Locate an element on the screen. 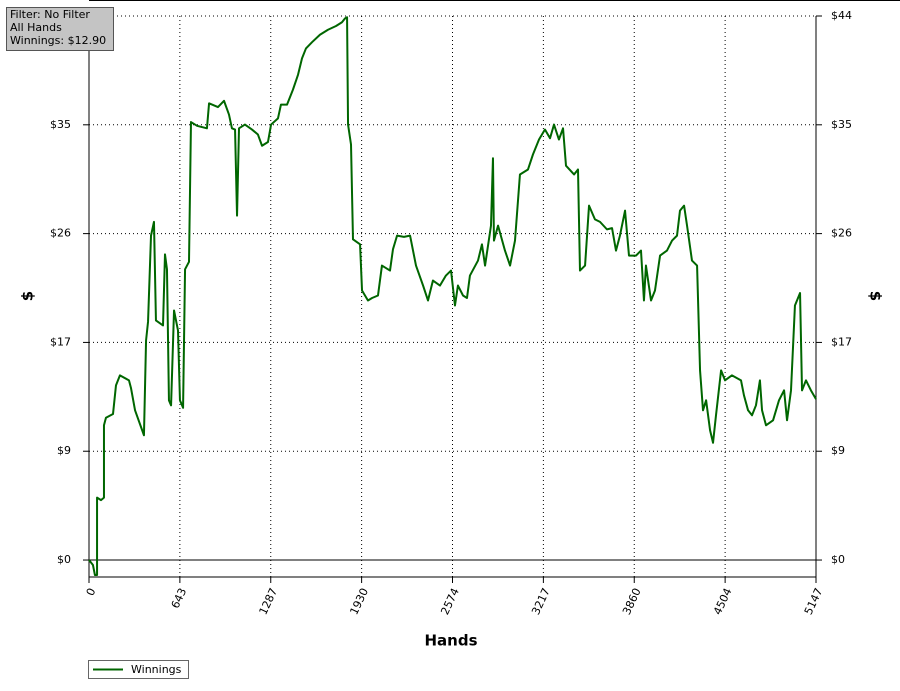 The height and width of the screenshot is (691, 900). y-axis-title: $ is located at coordinates (28, 296).